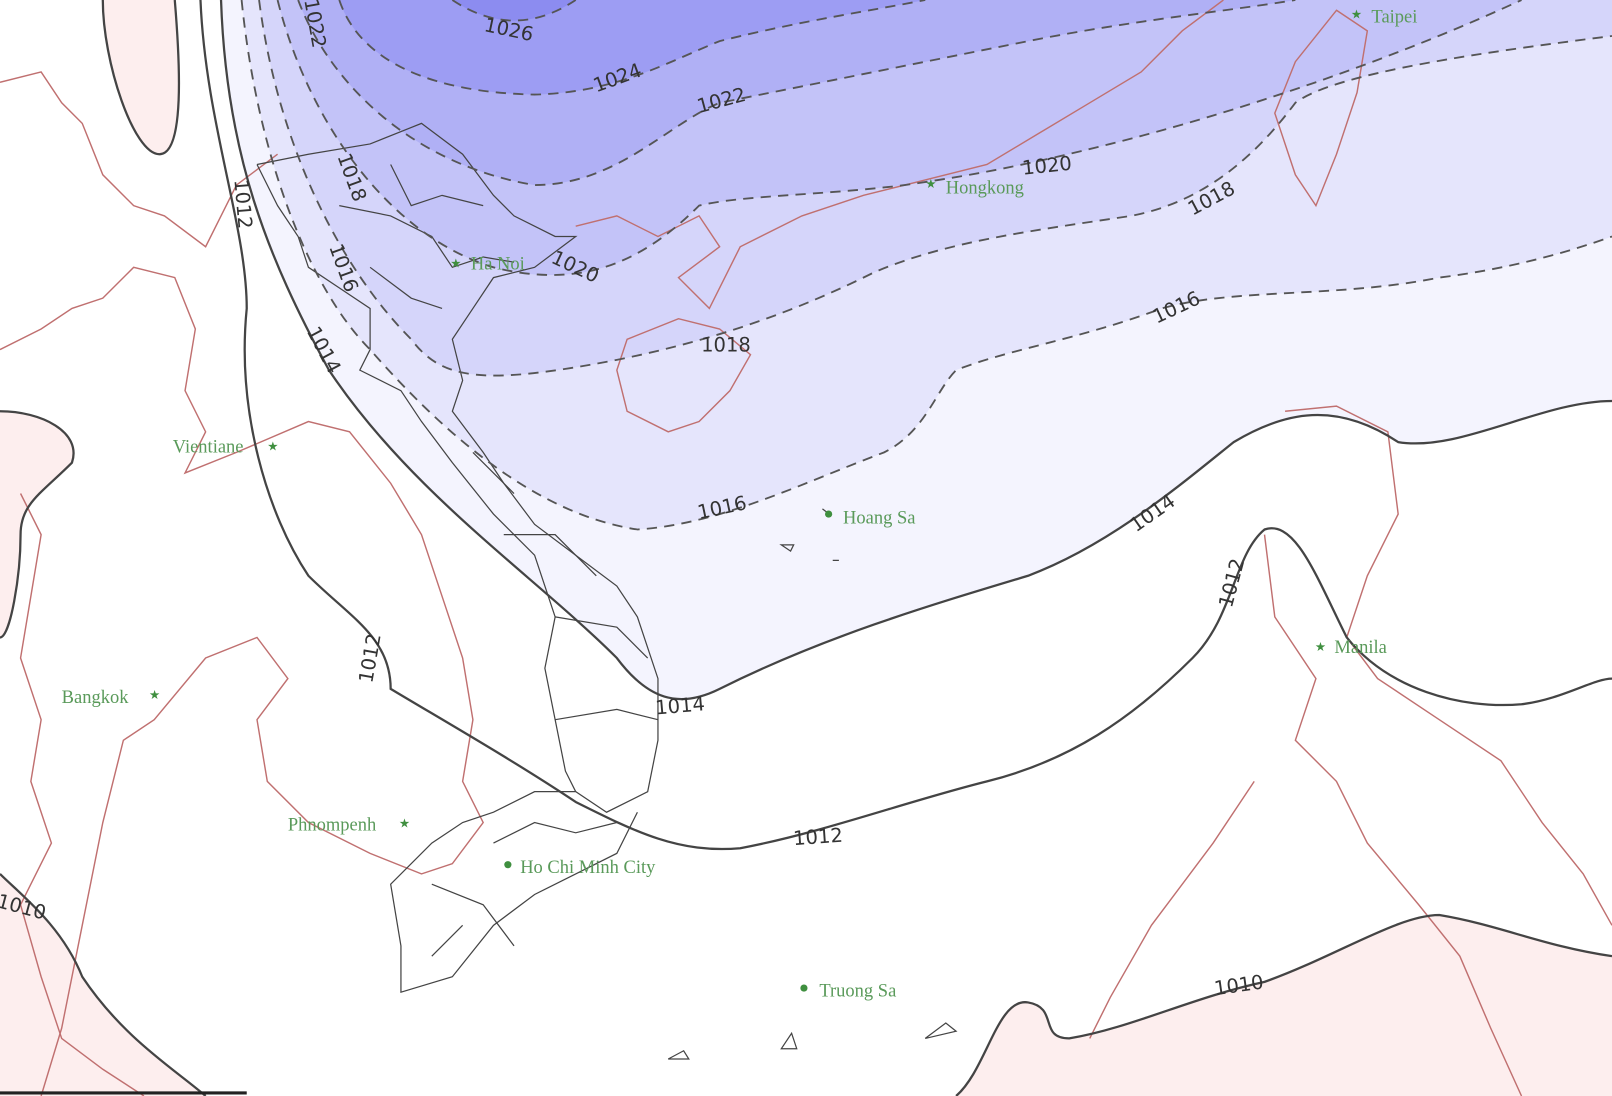 The image size is (1612, 1096). I want to click on city-manila: ★ Manila, so click(1351, 648).